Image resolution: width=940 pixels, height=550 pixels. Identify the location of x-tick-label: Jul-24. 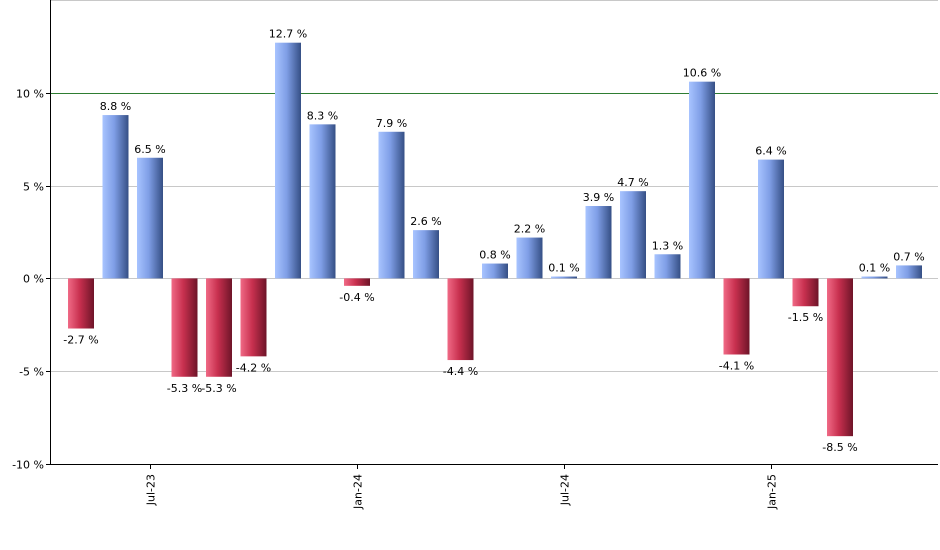
(565, 490).